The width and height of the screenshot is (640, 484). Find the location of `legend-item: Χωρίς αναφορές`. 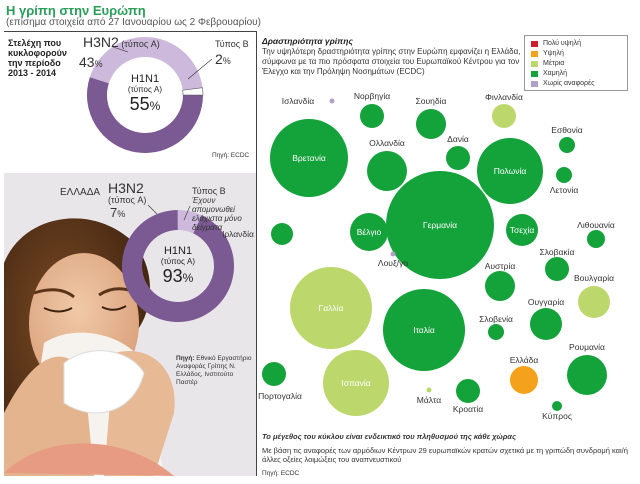

legend-item: Χωρίς αναφορές is located at coordinates (563, 83).